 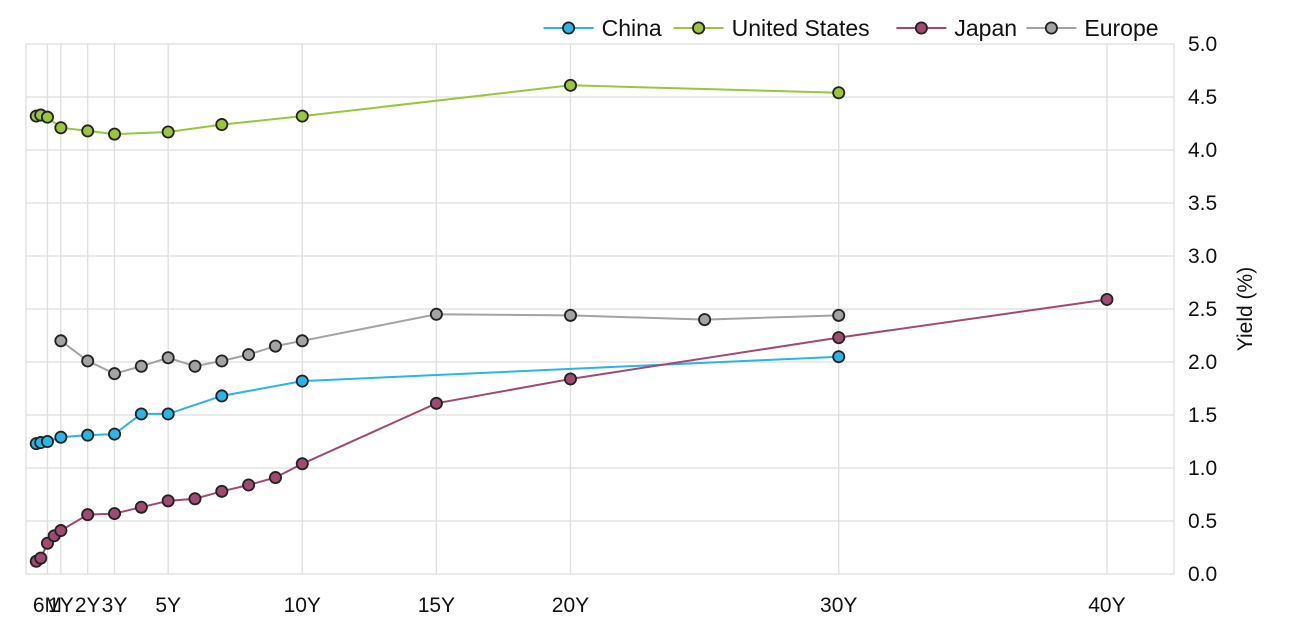 What do you see at coordinates (985, 28) in the screenshot?
I see `legend-label: Japan` at bounding box center [985, 28].